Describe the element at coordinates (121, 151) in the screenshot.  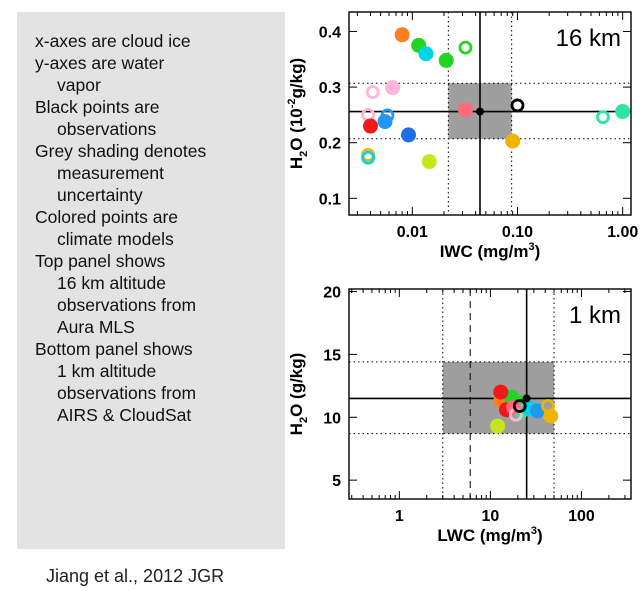
I see `legend-line: Grey shading denotes` at that location.